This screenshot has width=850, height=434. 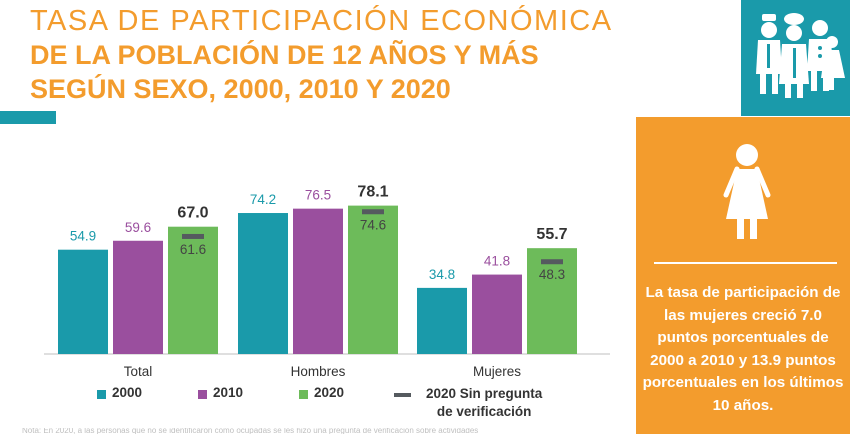 What do you see at coordinates (747, 191) in the screenshot?
I see `woman-icon` at bounding box center [747, 191].